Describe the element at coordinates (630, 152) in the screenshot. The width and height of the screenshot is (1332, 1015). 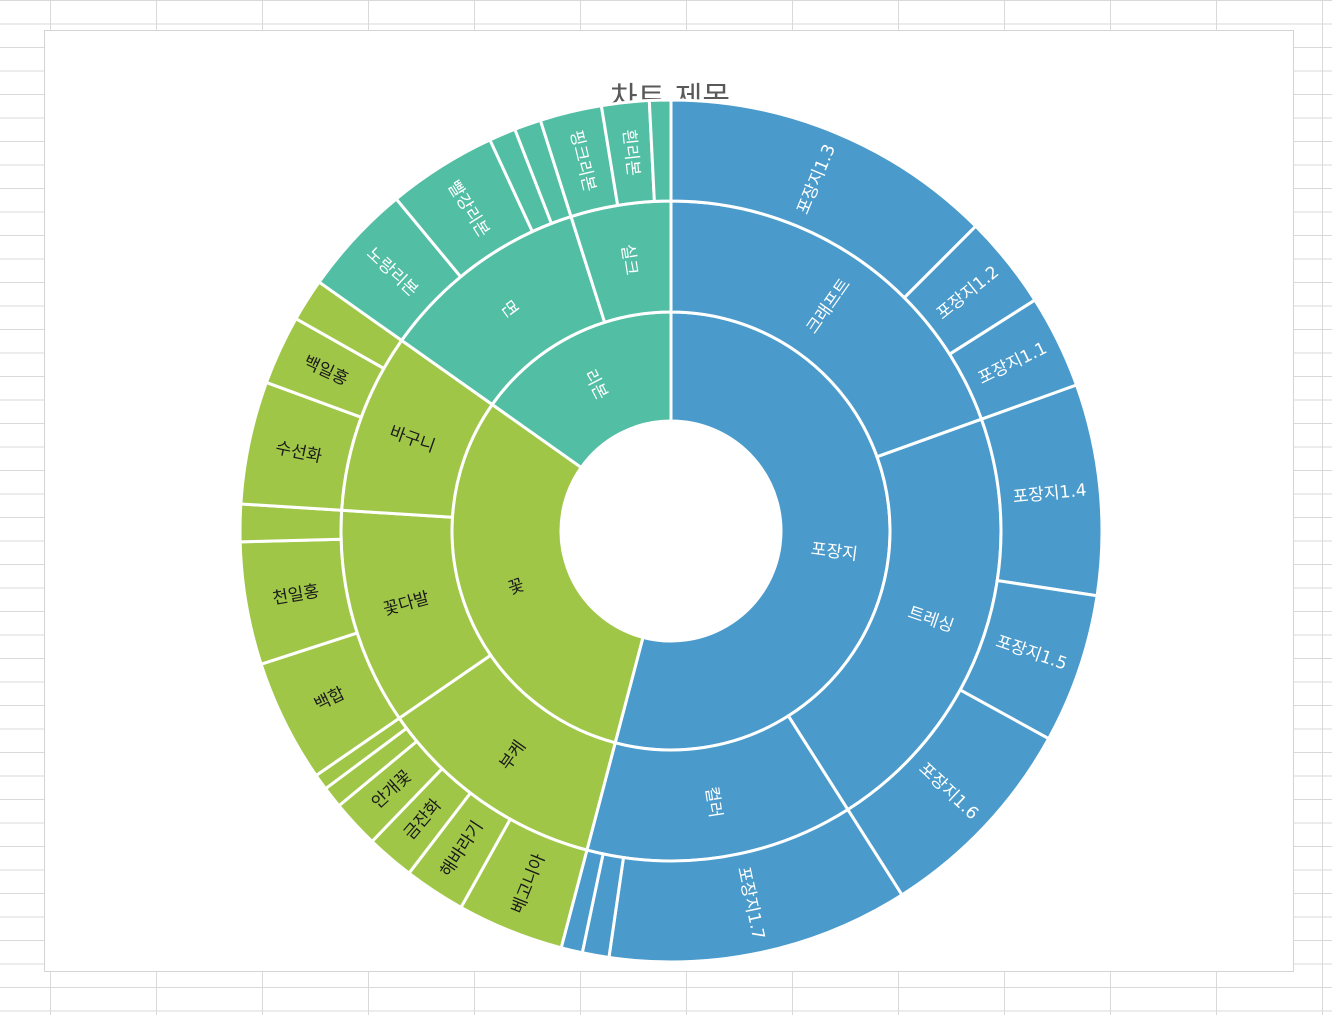
I see `label-흰리본: 흰리본` at that location.